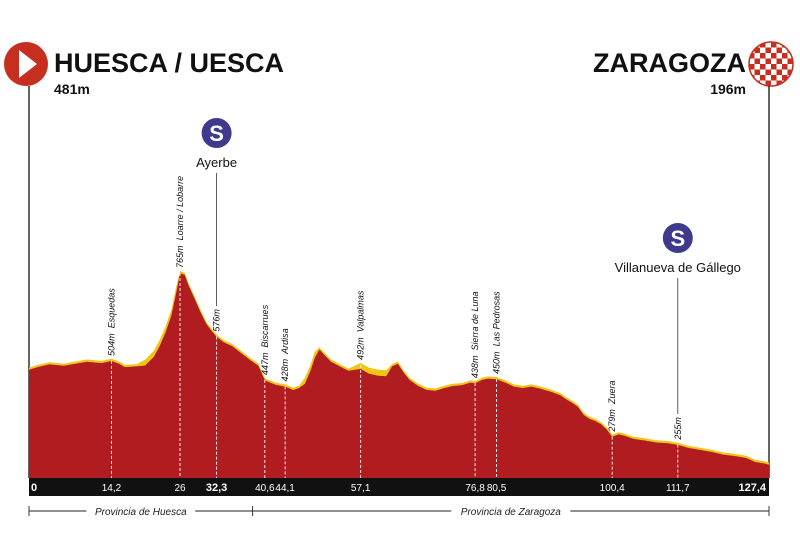  I want to click on start-icon-arrow, so click(28, 64).